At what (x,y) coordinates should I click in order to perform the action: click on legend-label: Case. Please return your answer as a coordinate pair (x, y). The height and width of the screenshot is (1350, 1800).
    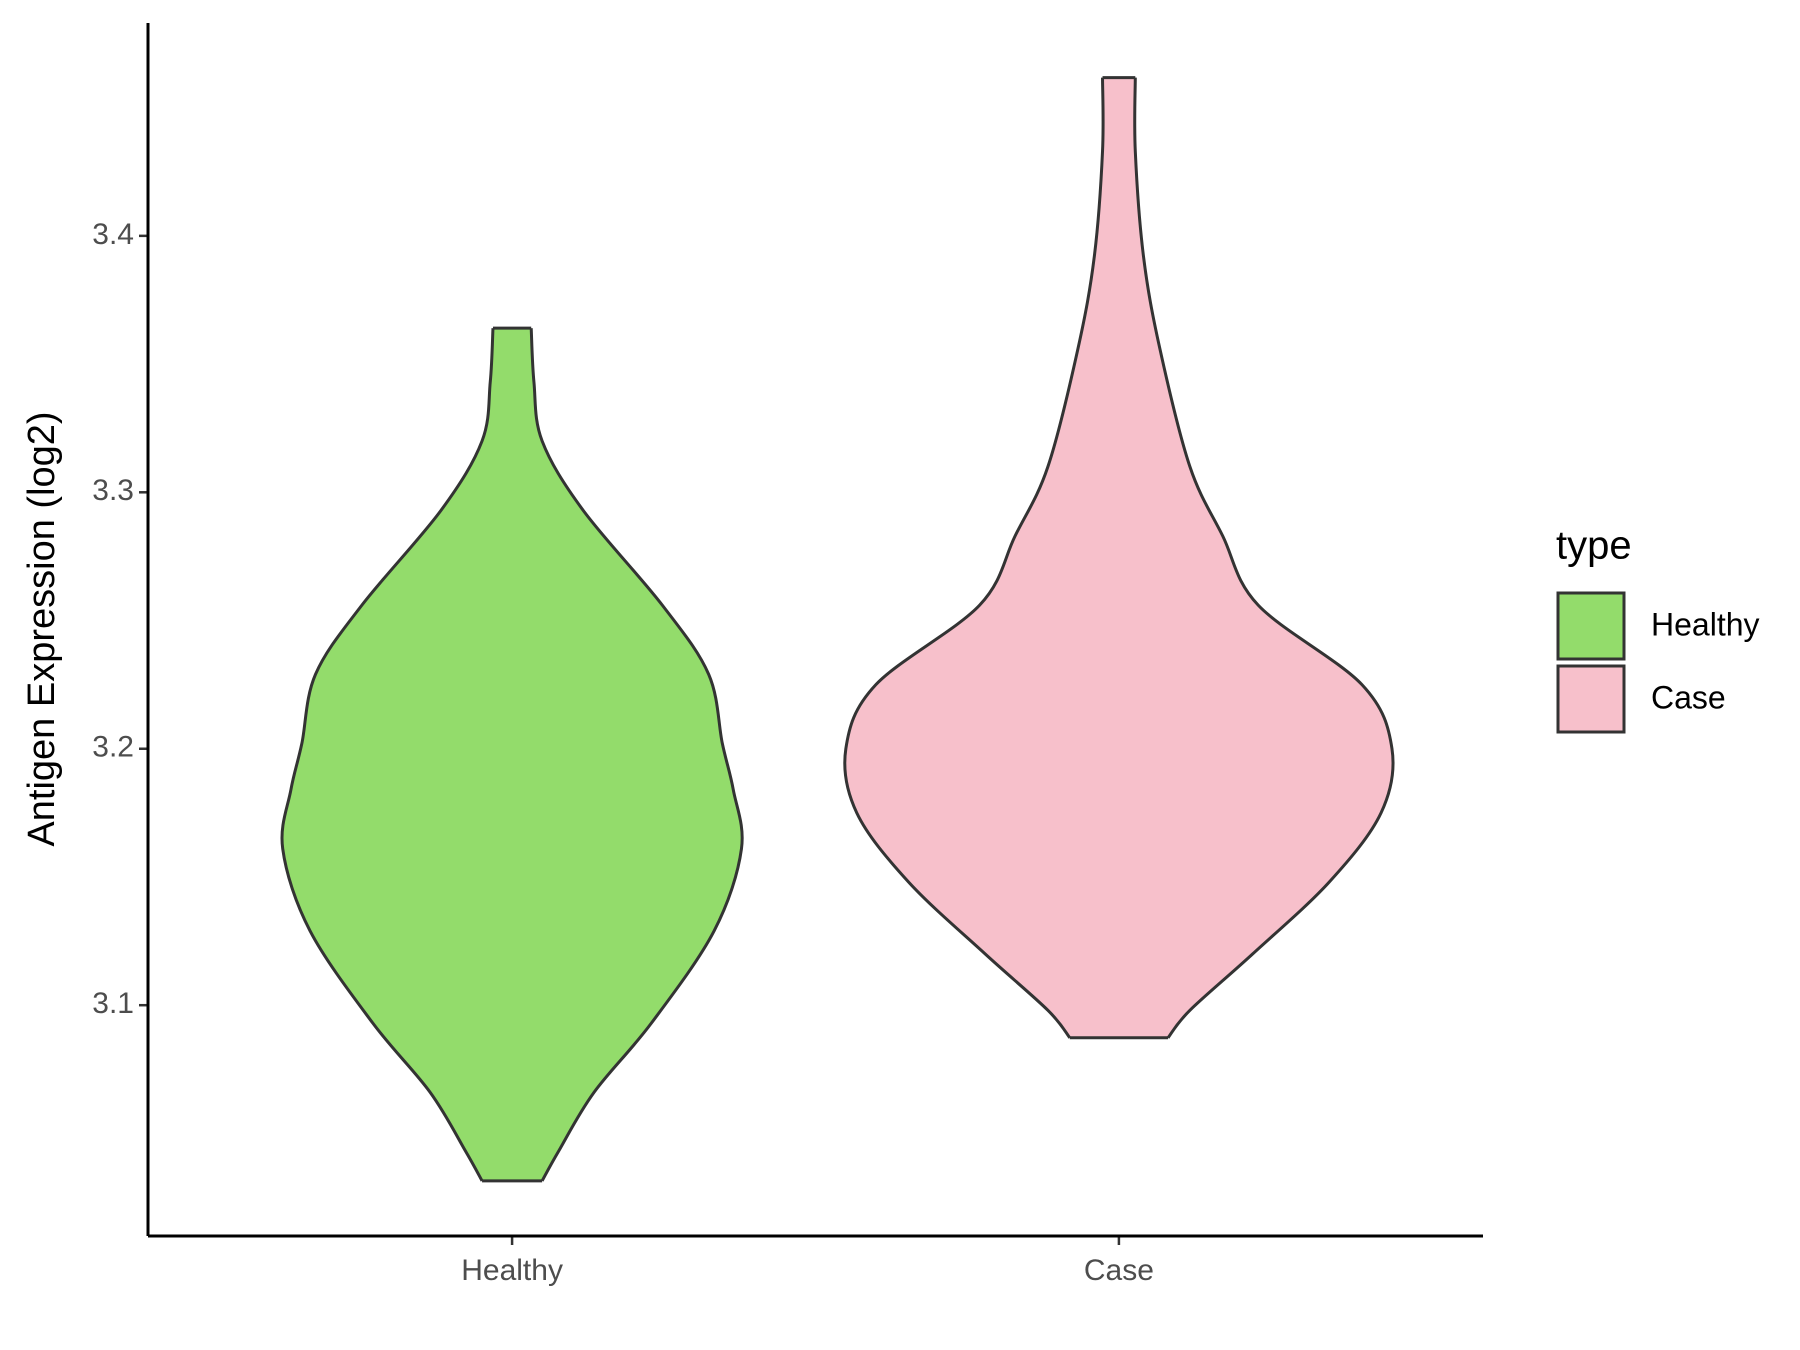
    Looking at the image, I should click on (1688, 697).